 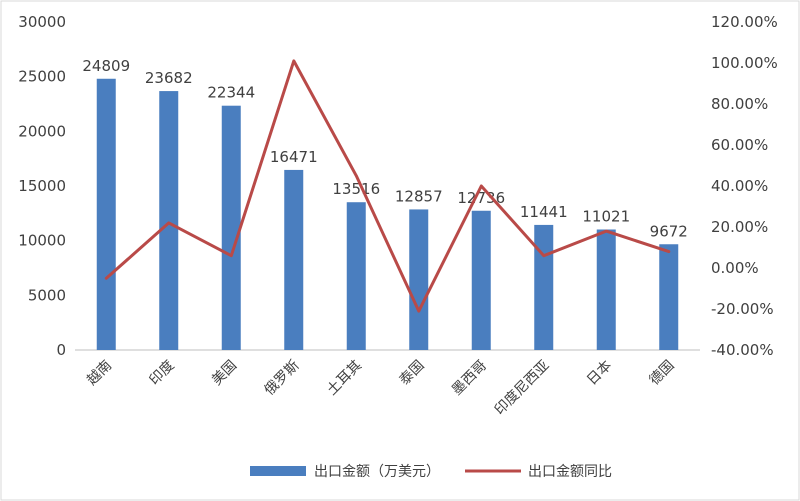 I want to click on right-tick-label: 0.00%, so click(x=735, y=268).